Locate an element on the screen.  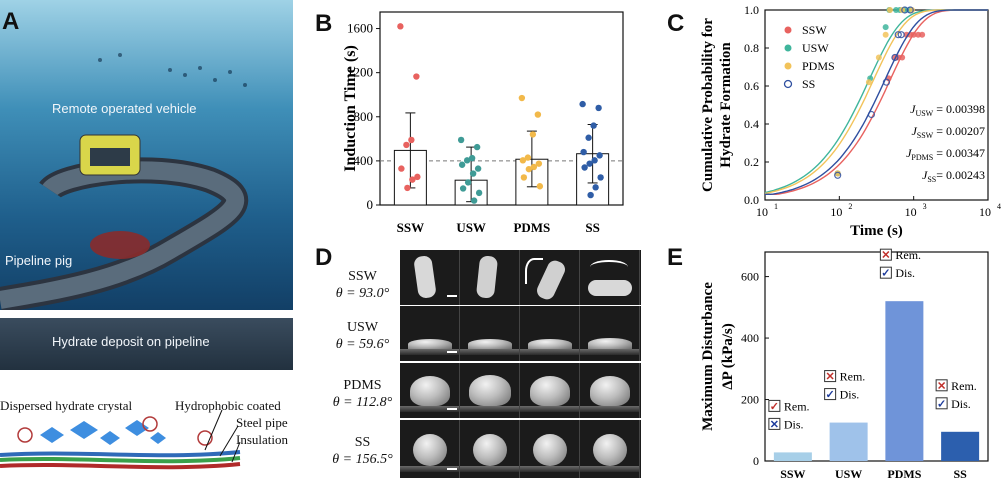
legend-marker-ssw is located at coordinates (788, 30).